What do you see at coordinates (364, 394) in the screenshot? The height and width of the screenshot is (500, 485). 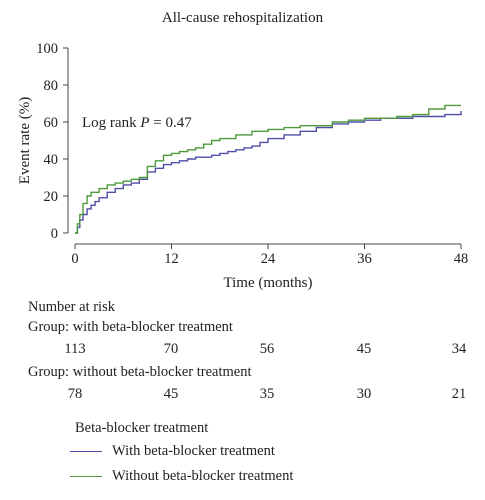 I see `risk-value: 30` at bounding box center [364, 394].